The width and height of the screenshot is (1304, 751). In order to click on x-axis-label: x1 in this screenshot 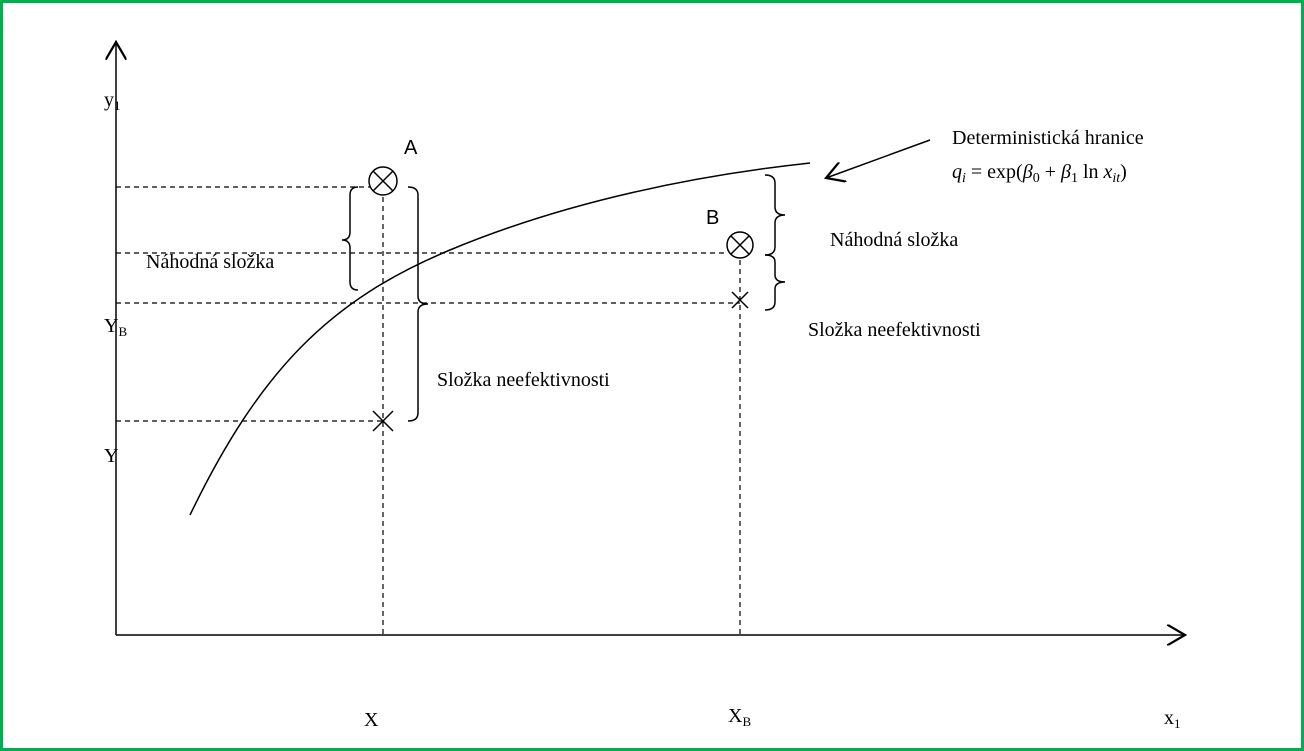, I will do `click(1172, 719)`.